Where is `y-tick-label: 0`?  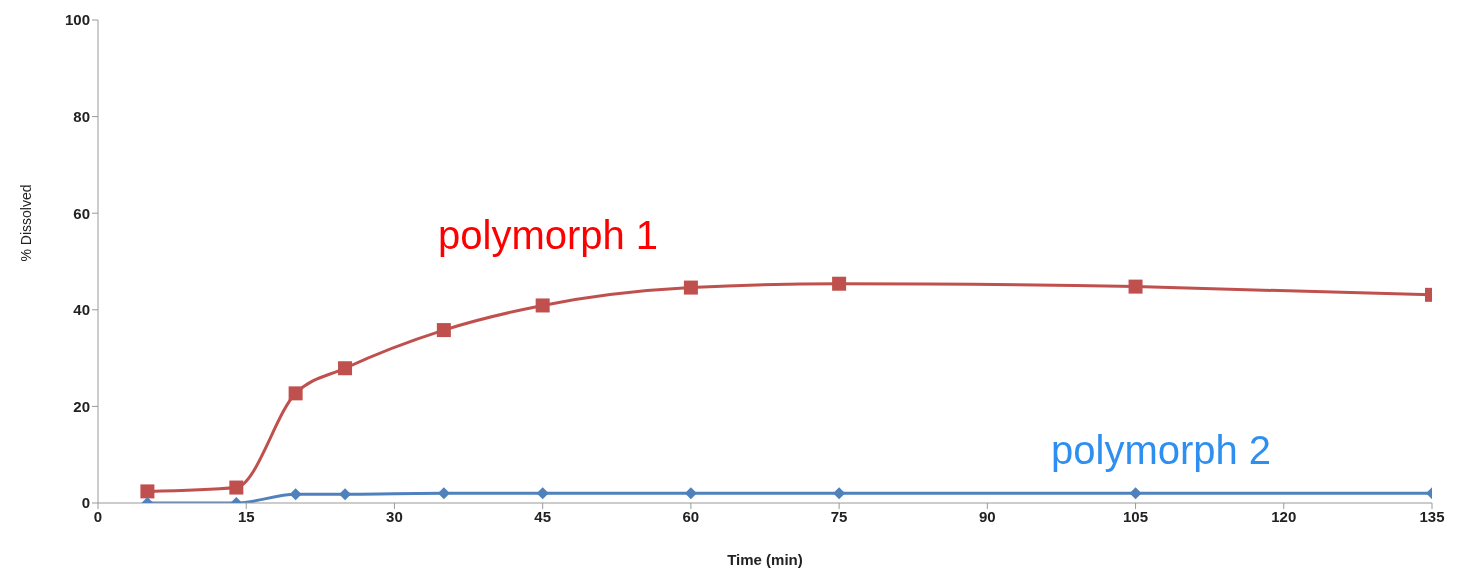
y-tick-label: 0 is located at coordinates (85, 503).